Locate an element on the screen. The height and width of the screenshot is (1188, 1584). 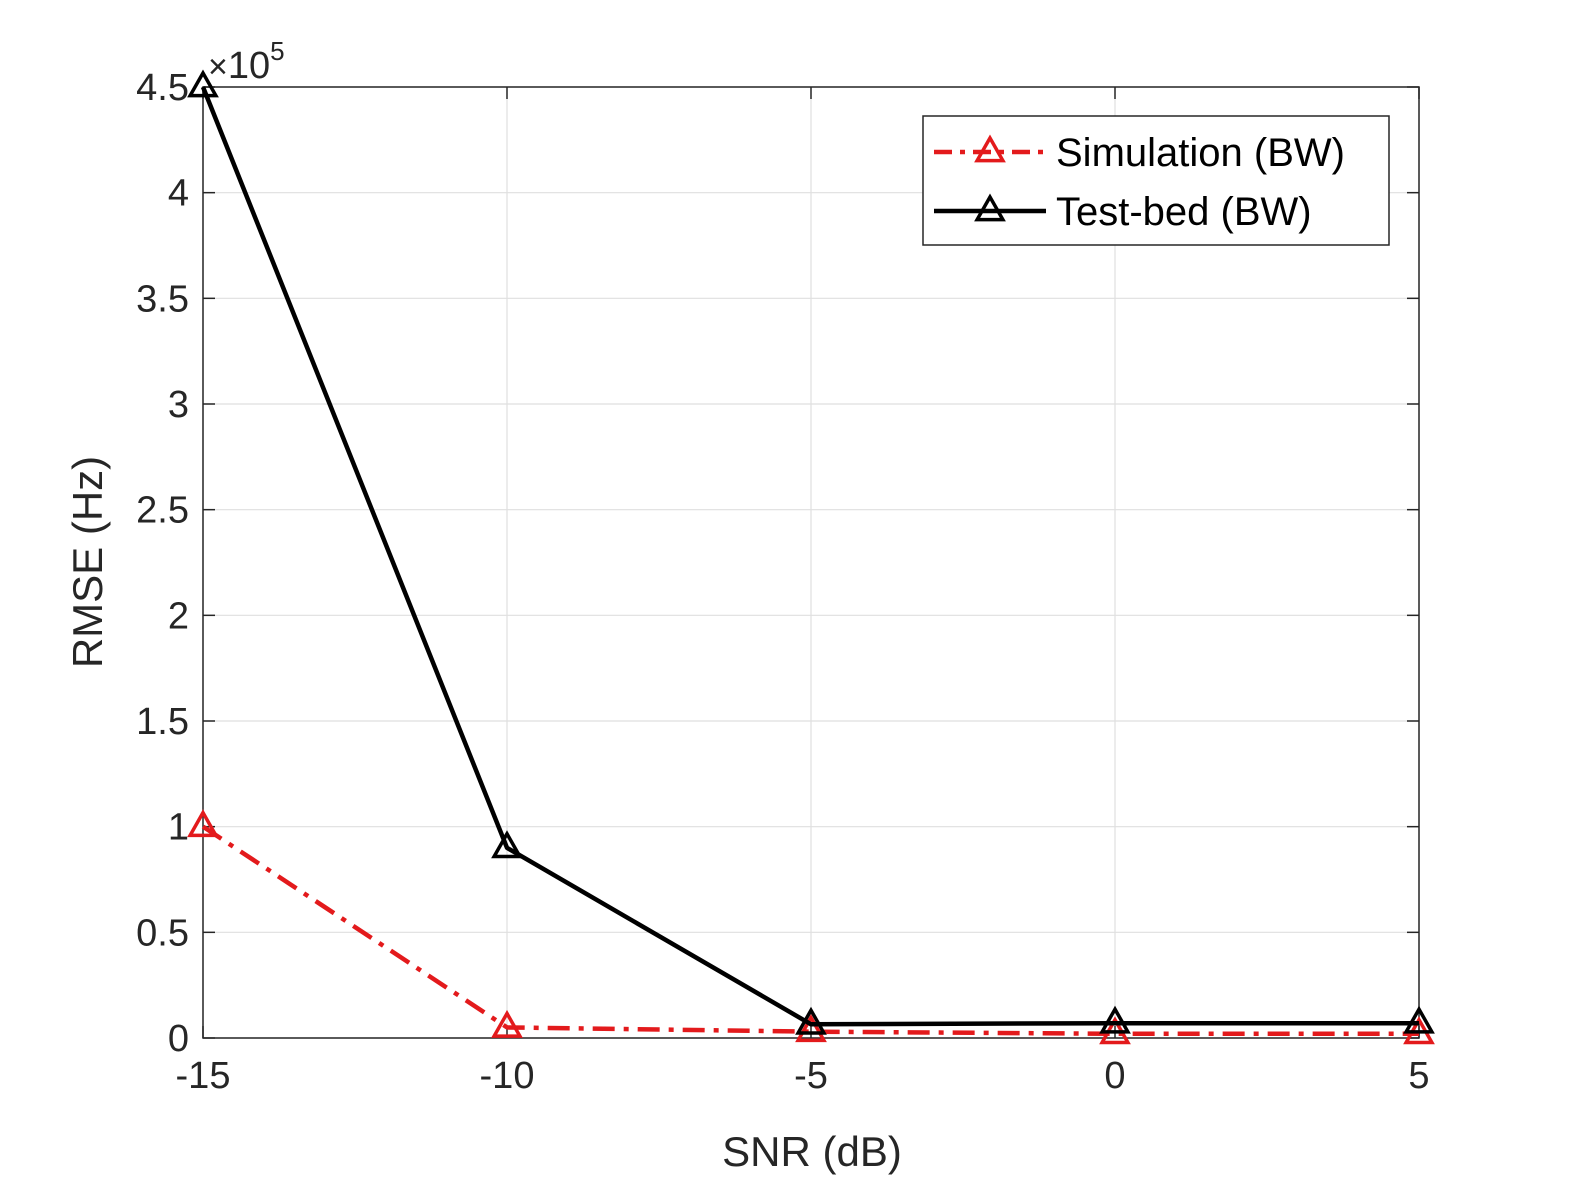
legend-entry-simulation: Simulation (BW) is located at coordinates (1139, 153).